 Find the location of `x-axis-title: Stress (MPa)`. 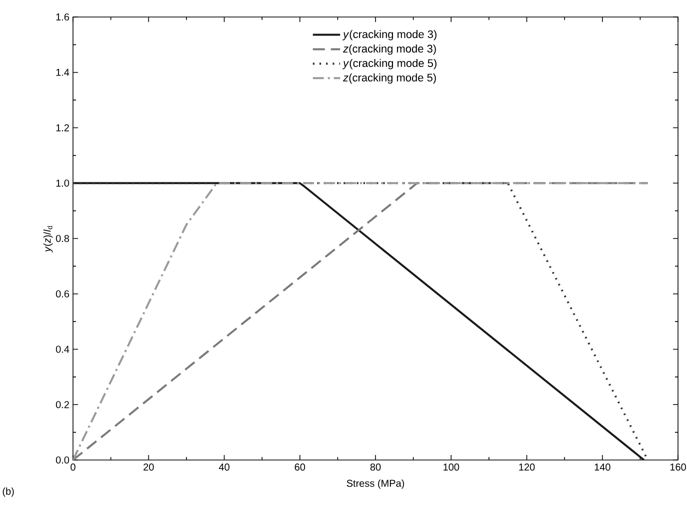

x-axis-title: Stress (MPa) is located at coordinates (375, 484).